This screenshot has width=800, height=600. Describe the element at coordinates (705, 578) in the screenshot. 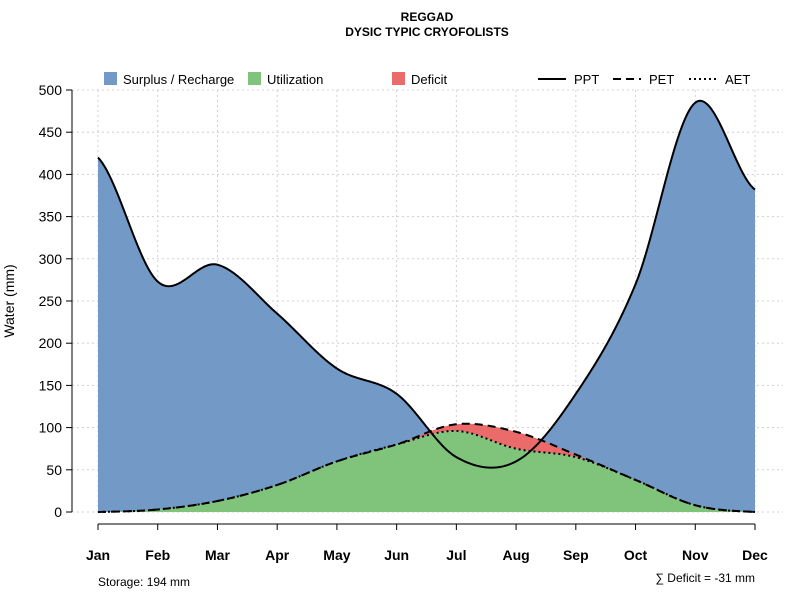

I see `deficit-text: ∑ Deficit = -31 mm` at that location.